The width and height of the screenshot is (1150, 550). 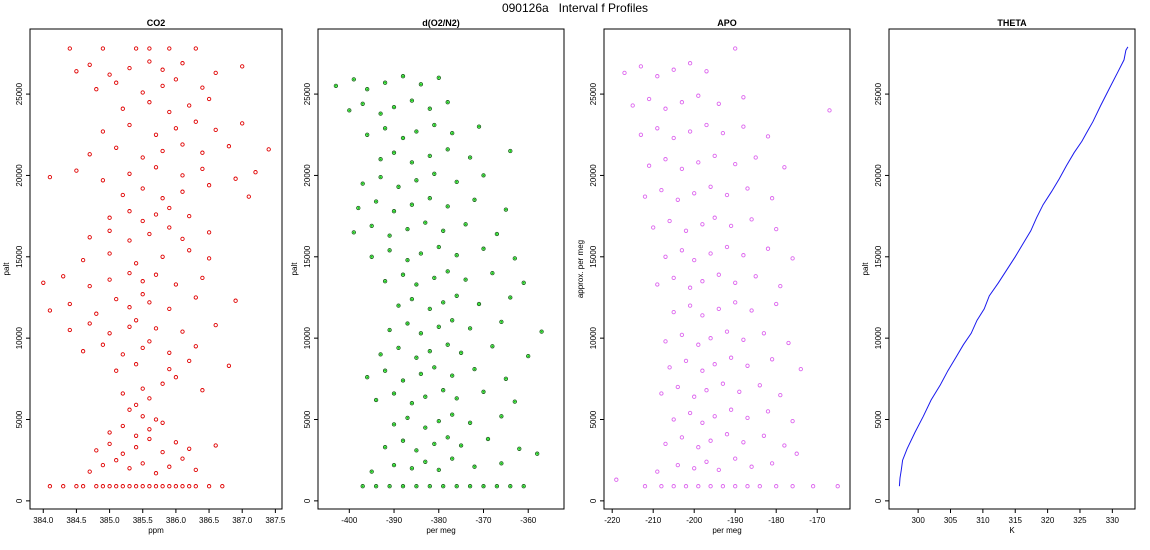 What do you see at coordinates (878, 93) in the screenshot?
I see `y-tick-label: 25000` at bounding box center [878, 93].